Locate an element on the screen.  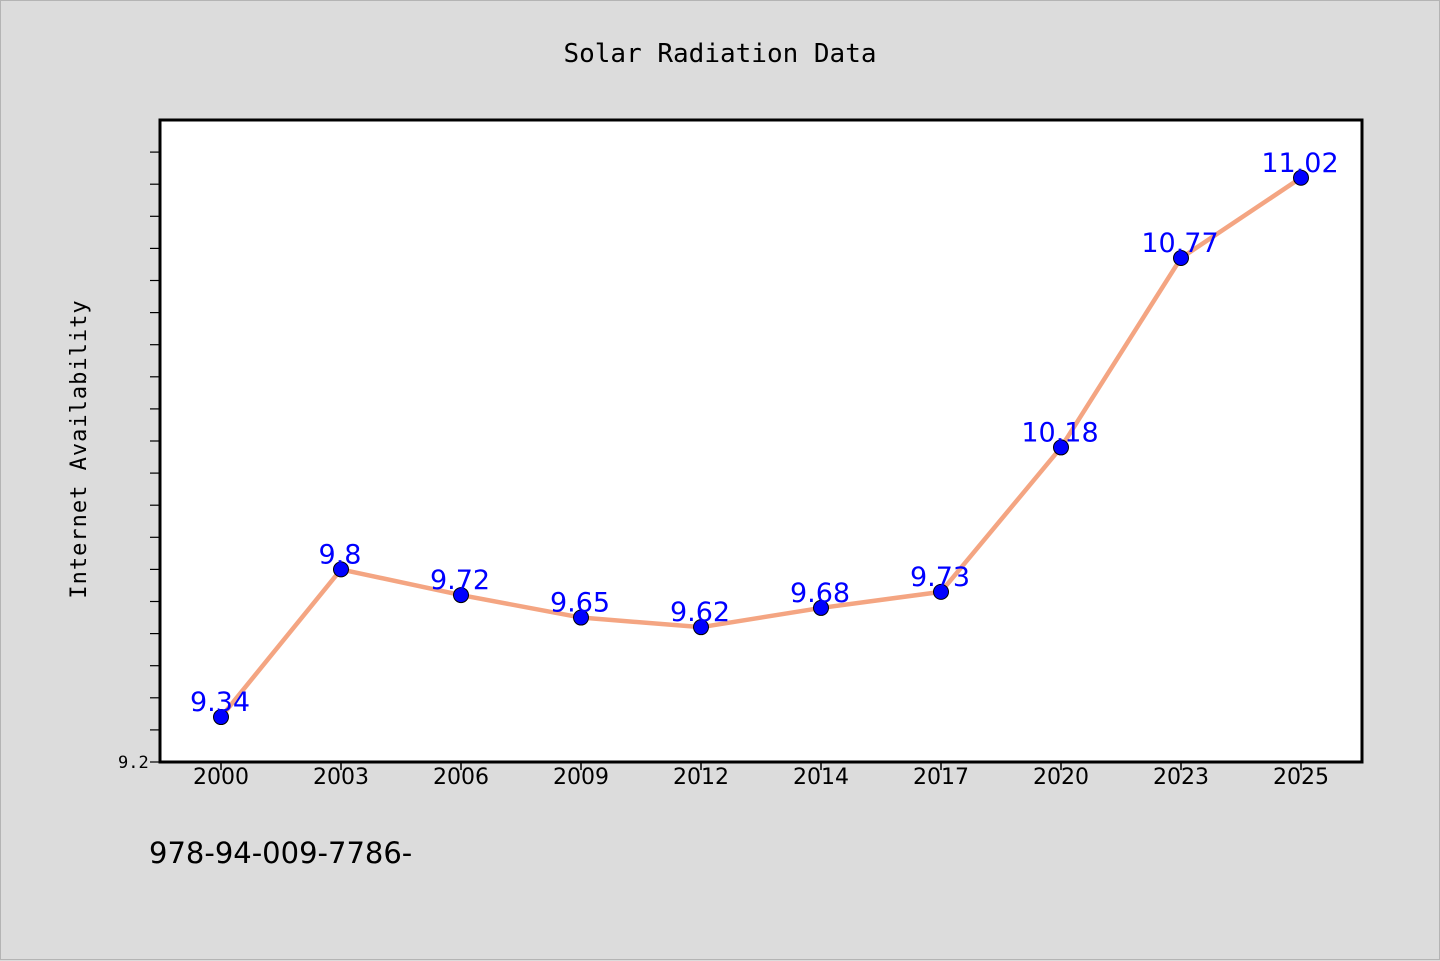
footer-isbn-text: 978-94-009-7786- is located at coordinates (280, 853).